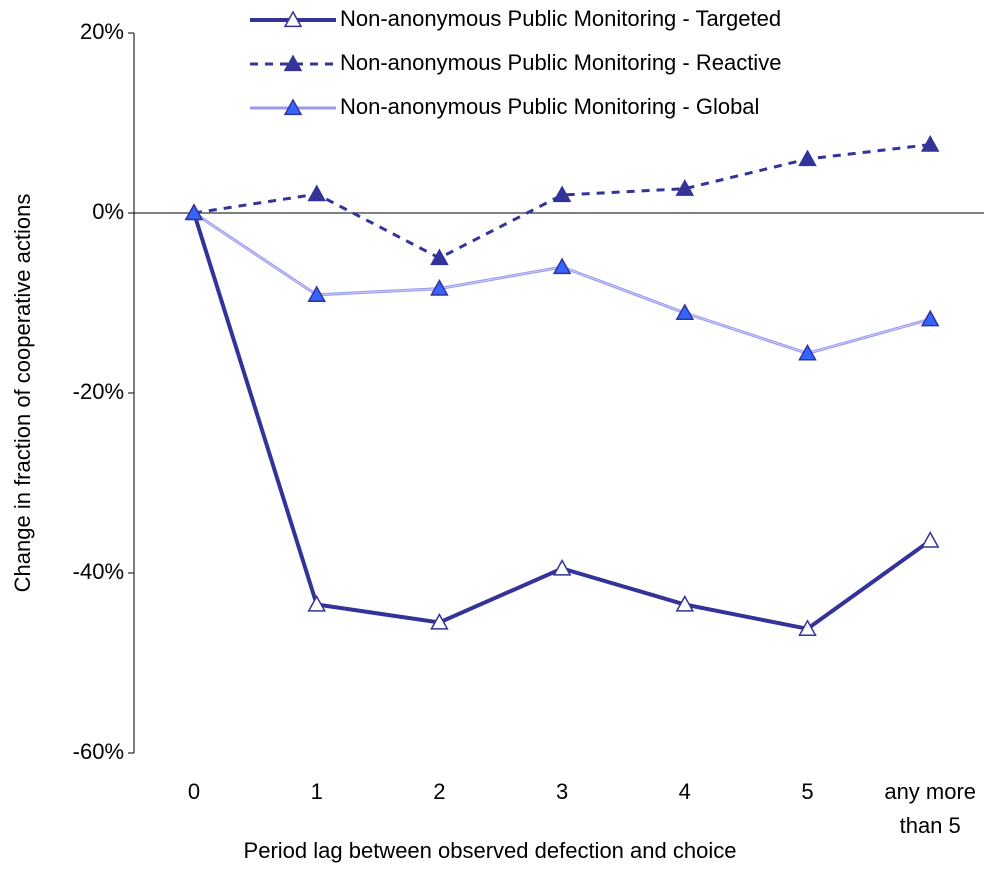 The height and width of the screenshot is (886, 984). I want to click on x-tick-label: 3, so click(562, 791).